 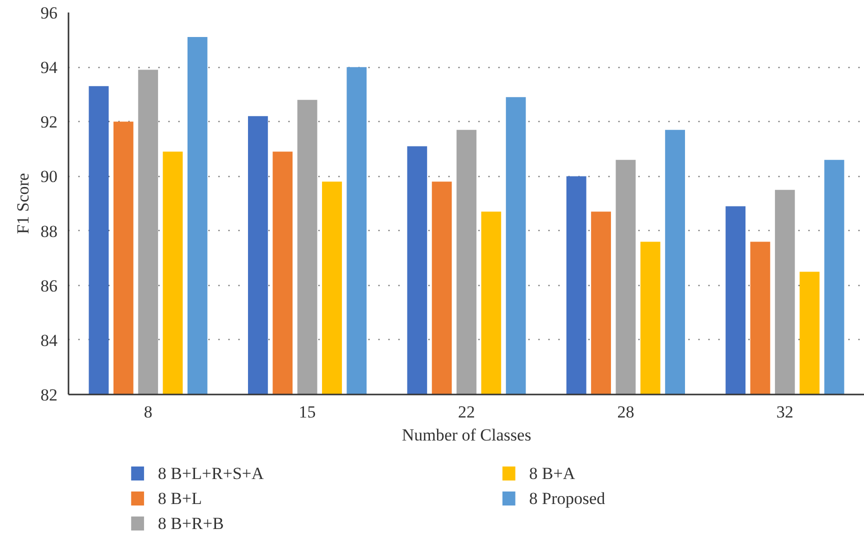 What do you see at coordinates (191, 523) in the screenshot?
I see `legend-label: 8 B+R+B` at bounding box center [191, 523].